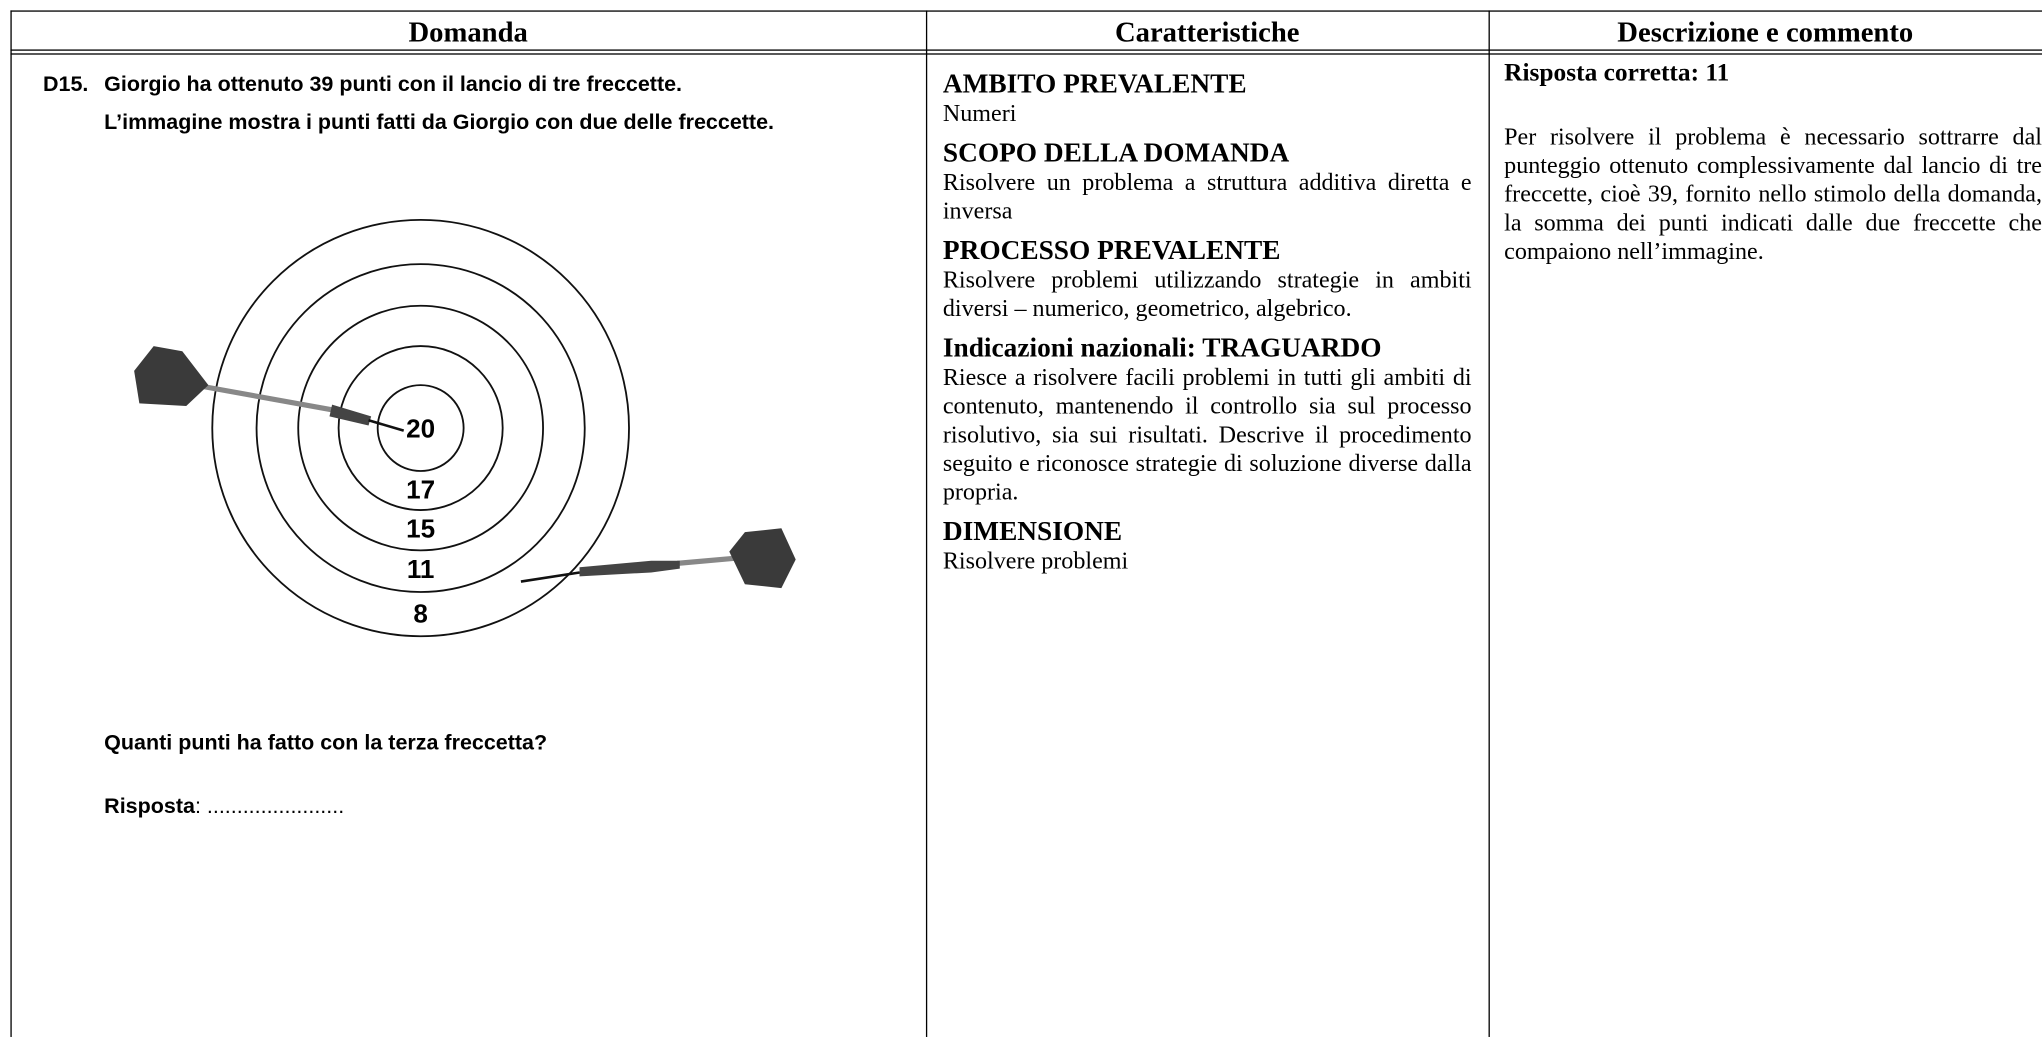 The image size is (2042, 1037). I want to click on target-label: 8, so click(420, 613).